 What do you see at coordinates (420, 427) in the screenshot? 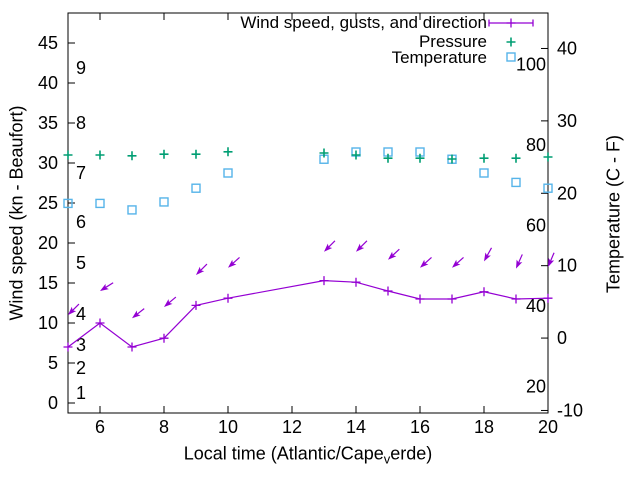
I see `x-tick-label: 16` at bounding box center [420, 427].